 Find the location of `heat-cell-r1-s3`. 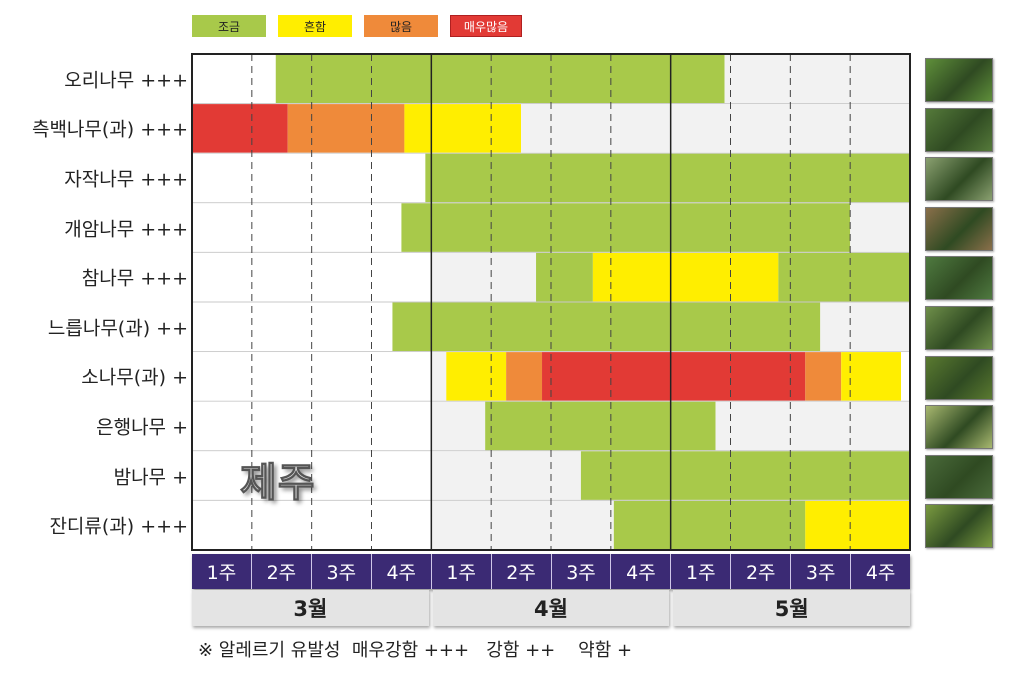

heat-cell-r1-s3 is located at coordinates (817, 79).